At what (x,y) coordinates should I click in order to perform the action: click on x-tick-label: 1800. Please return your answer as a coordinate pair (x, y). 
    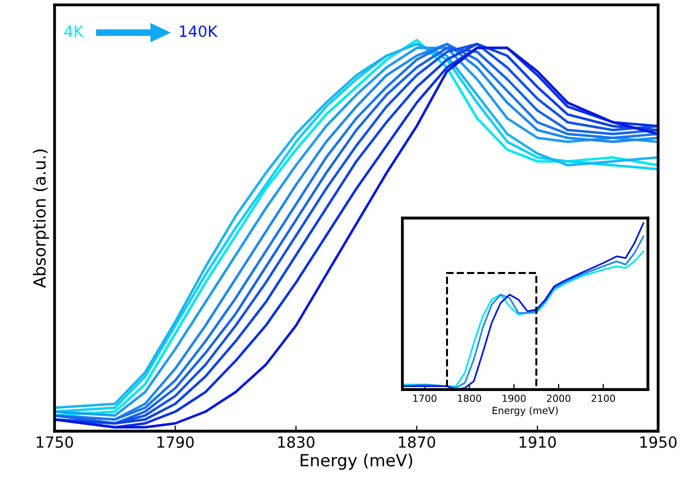
    Looking at the image, I should click on (470, 398).